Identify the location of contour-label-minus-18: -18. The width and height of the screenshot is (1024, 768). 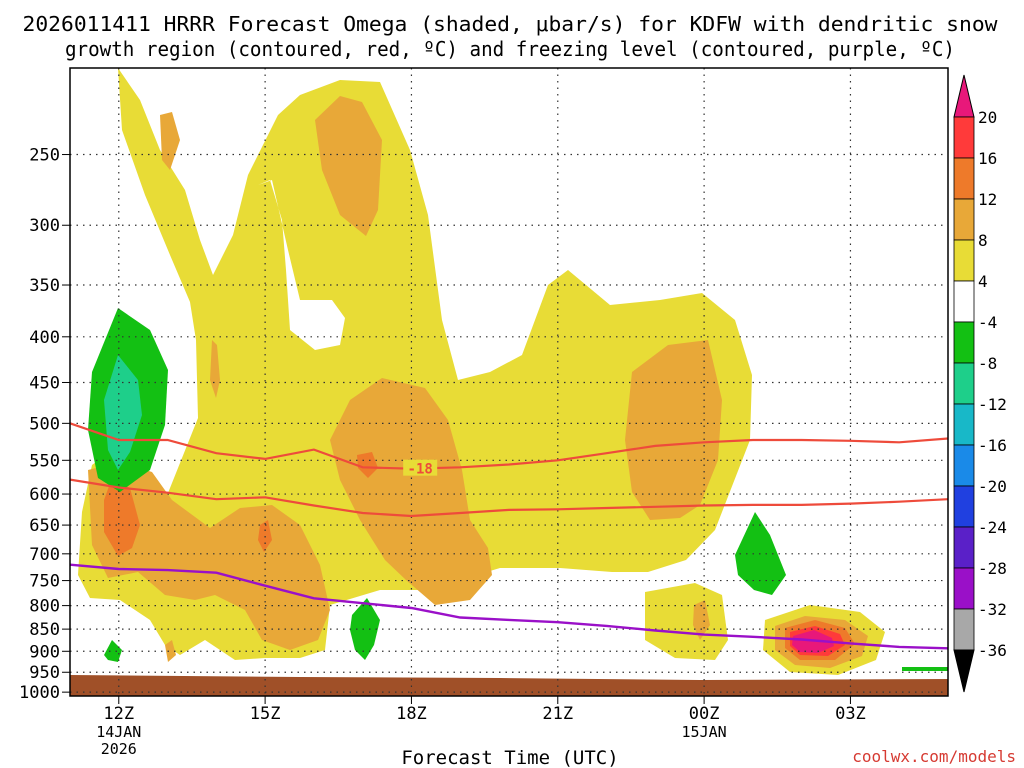
(420, 470).